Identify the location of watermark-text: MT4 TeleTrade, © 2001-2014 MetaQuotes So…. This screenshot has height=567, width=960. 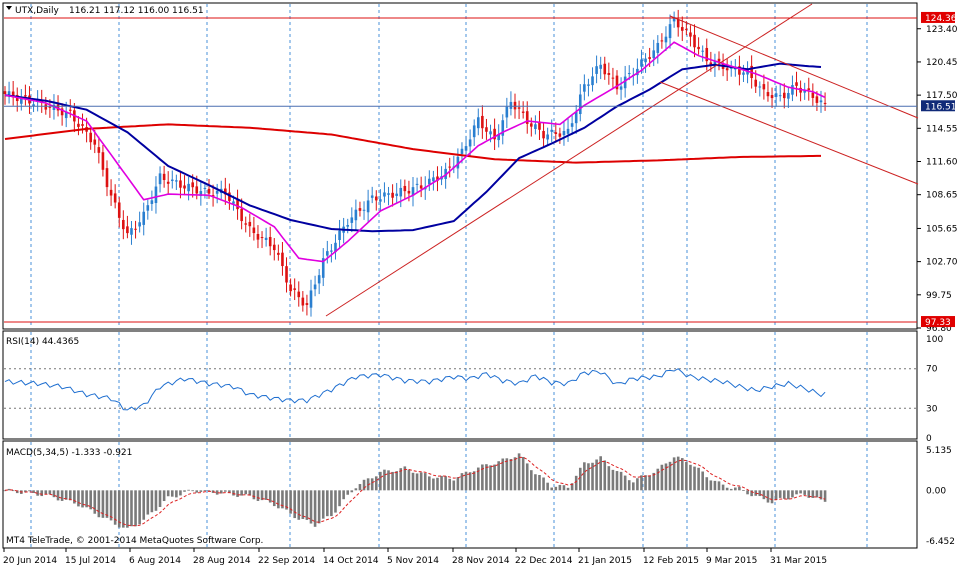
(134, 541).